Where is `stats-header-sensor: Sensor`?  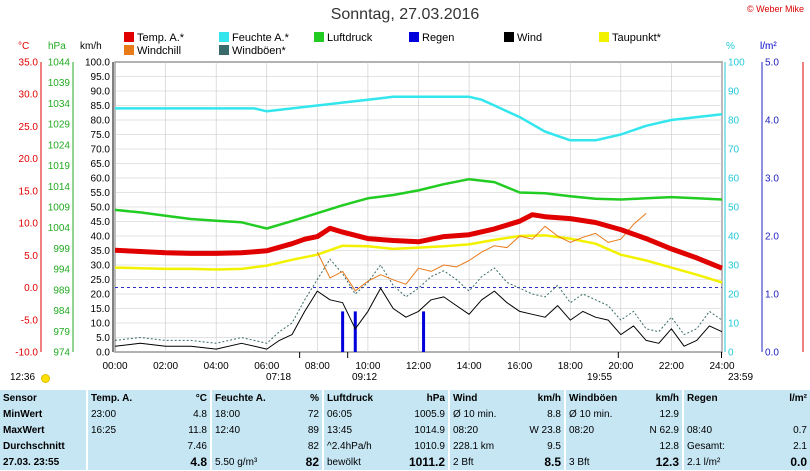
stats-header-sensor: Sensor is located at coordinates (20, 398).